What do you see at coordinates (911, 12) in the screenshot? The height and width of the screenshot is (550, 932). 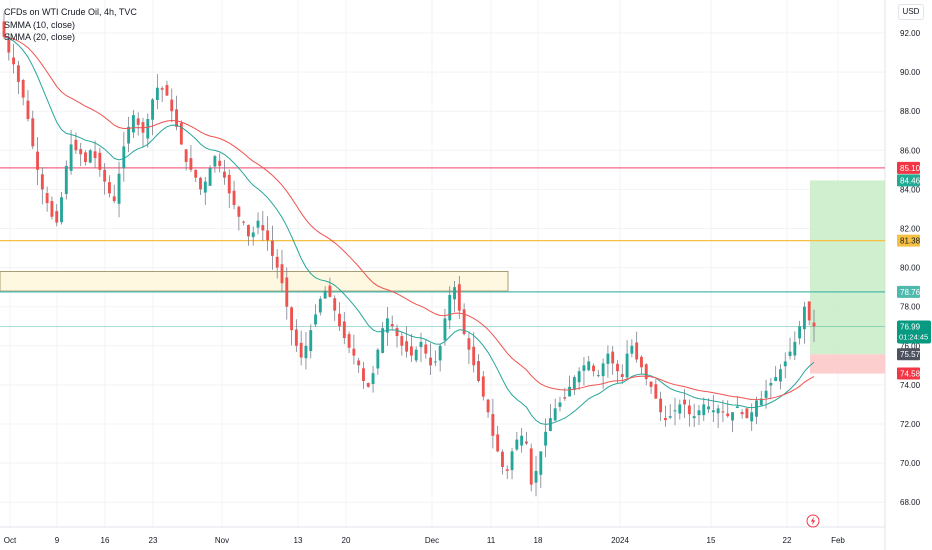 I see `currency-button: USD` at bounding box center [911, 12].